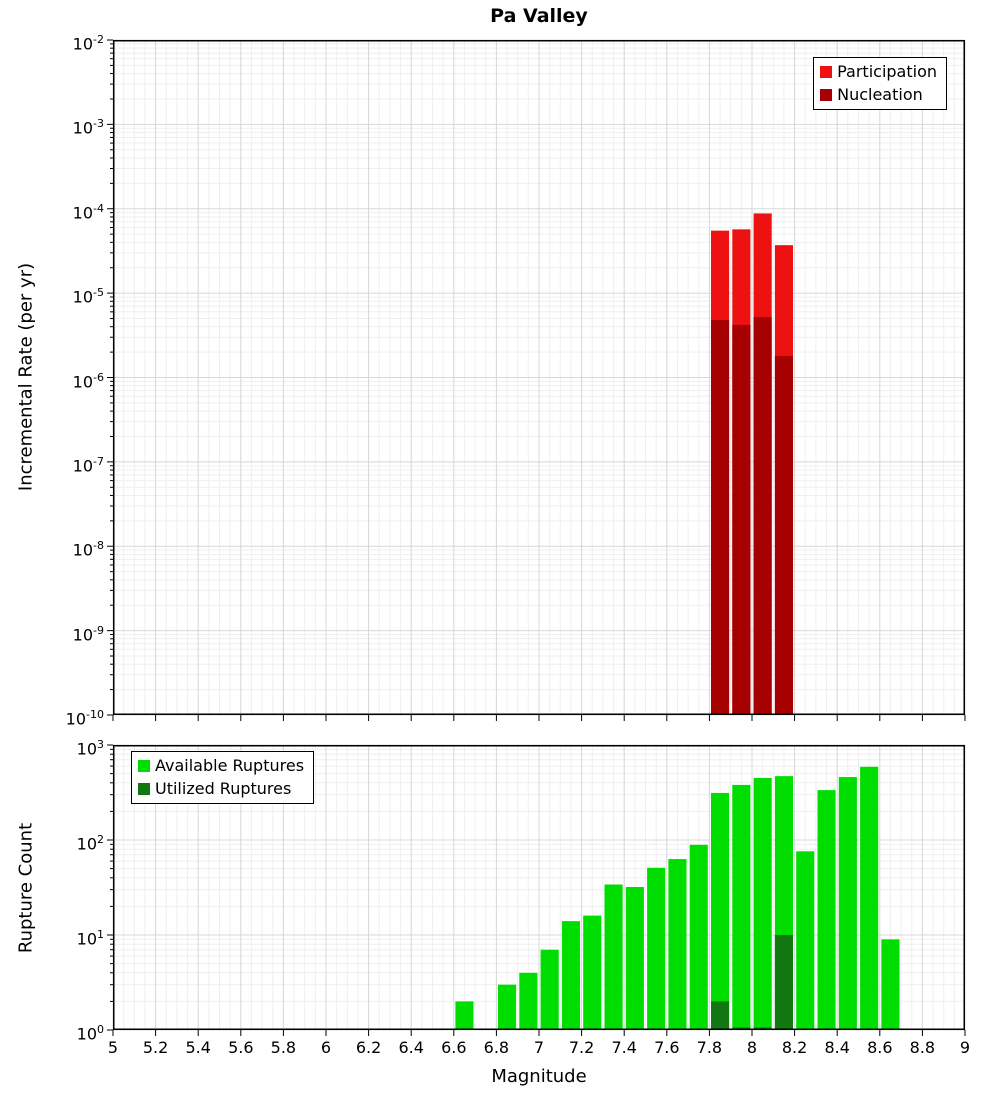 Image resolution: width=1000 pixels, height=1100 pixels. Describe the element at coordinates (496, 1047) in the screenshot. I see `x-tick-label: 6.8` at that location.